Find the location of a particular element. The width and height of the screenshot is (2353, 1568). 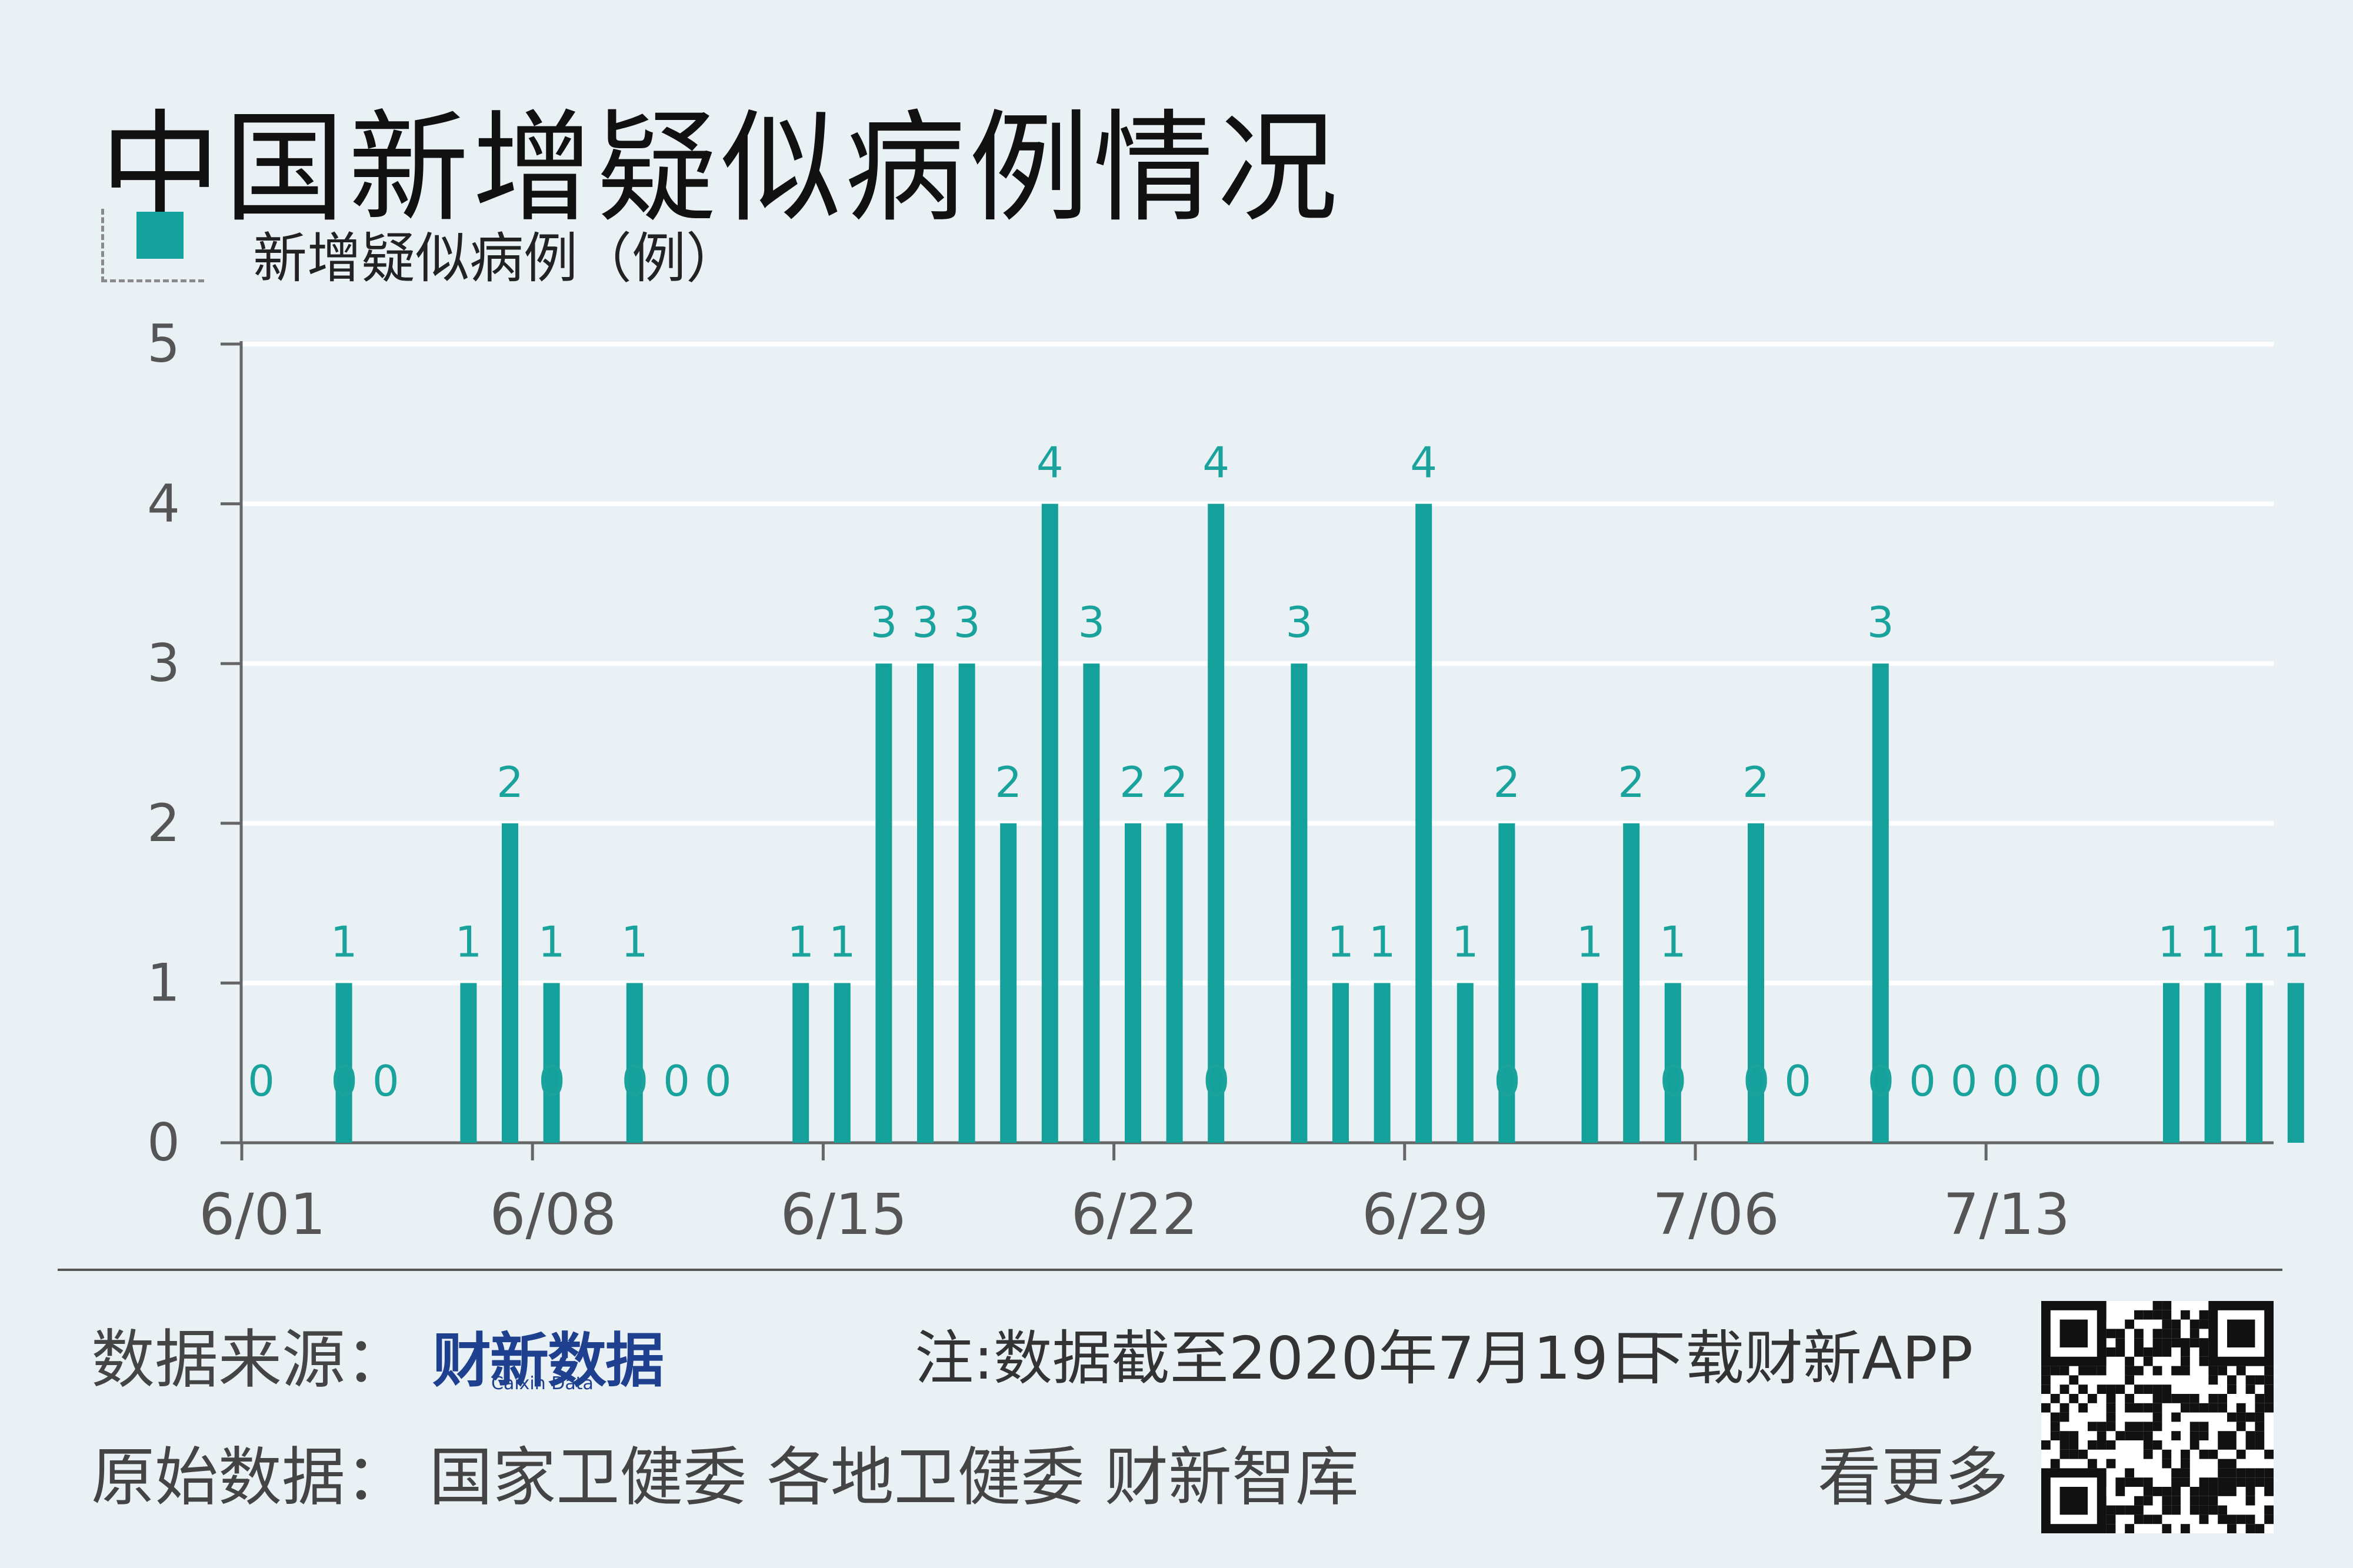

y-tick-label: 0 is located at coordinates (163, 1142).